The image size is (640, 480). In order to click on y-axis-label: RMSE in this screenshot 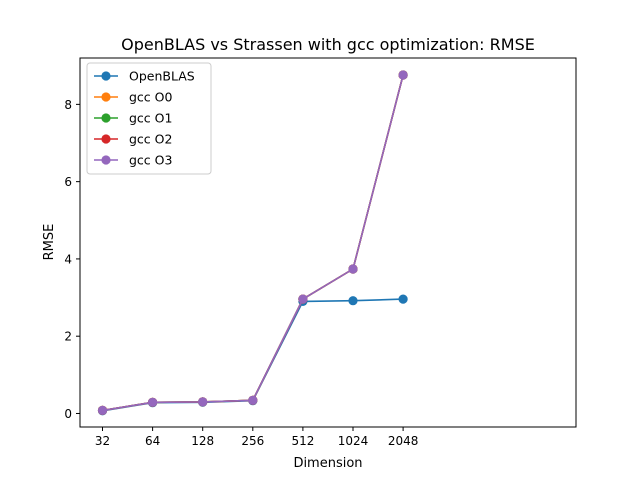, I will do `click(49, 242)`.